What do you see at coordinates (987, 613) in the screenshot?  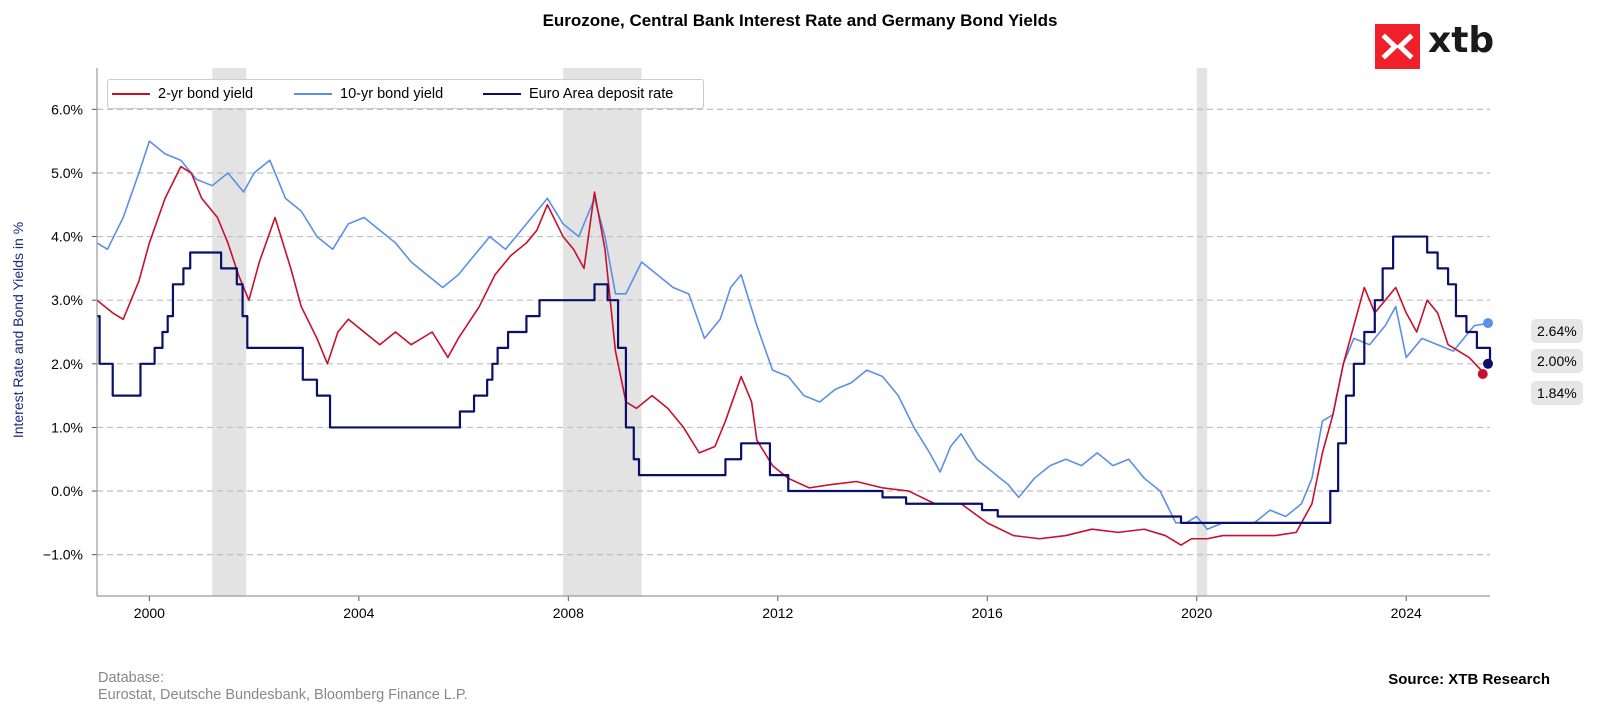 I see `x-tick-label: 2016` at bounding box center [987, 613].